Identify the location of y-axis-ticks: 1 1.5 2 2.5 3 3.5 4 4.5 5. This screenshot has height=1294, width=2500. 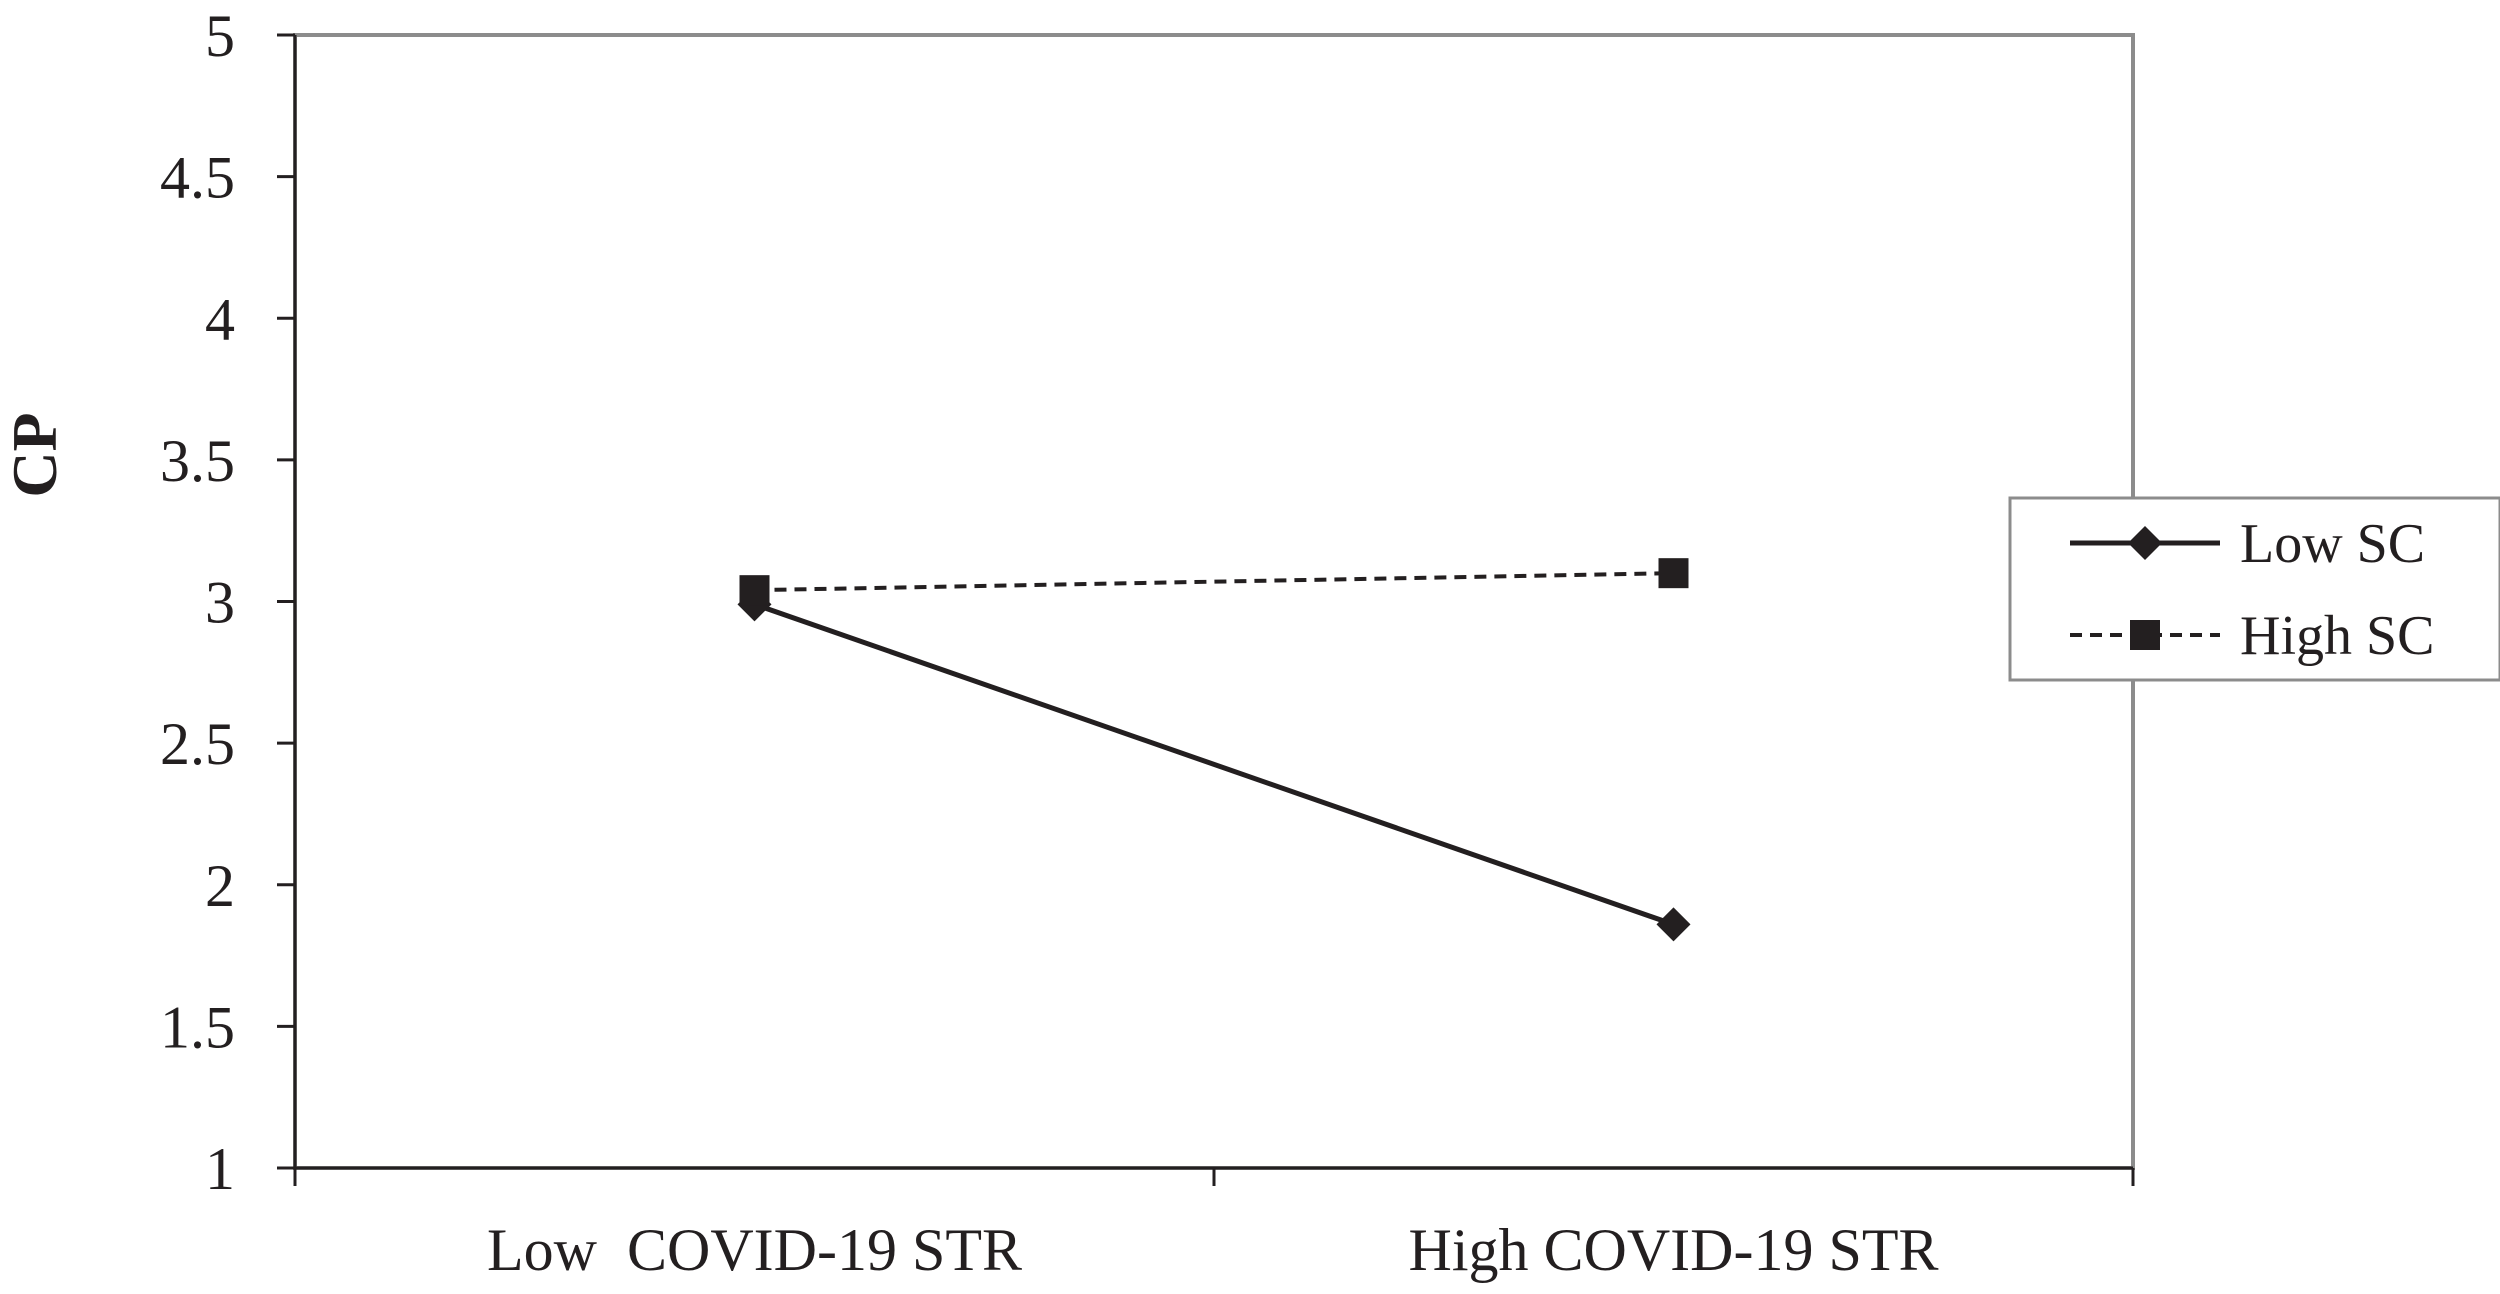
(227, 602).